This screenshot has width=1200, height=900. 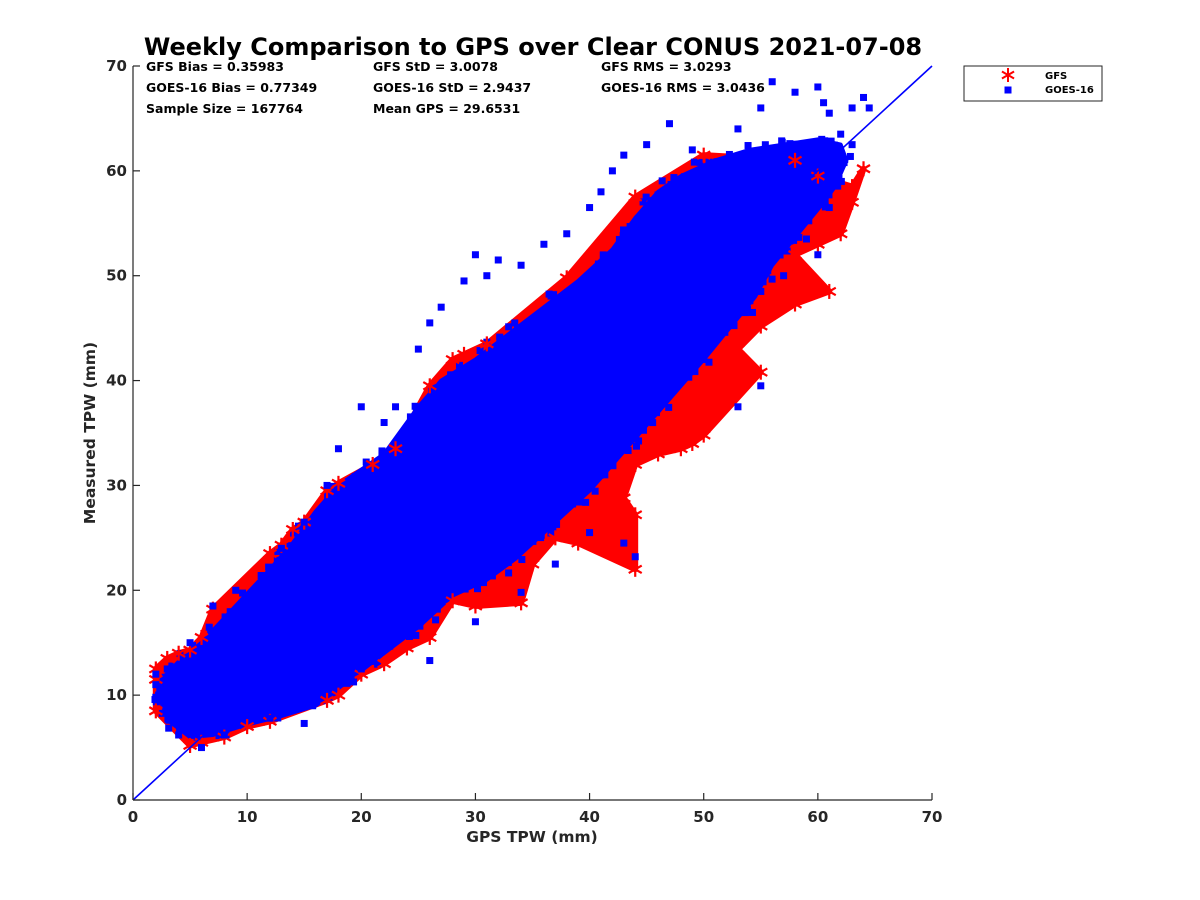 What do you see at coordinates (683, 87) in the screenshot?
I see `stat-text: GOES-16 RMS = 3.0436` at bounding box center [683, 87].